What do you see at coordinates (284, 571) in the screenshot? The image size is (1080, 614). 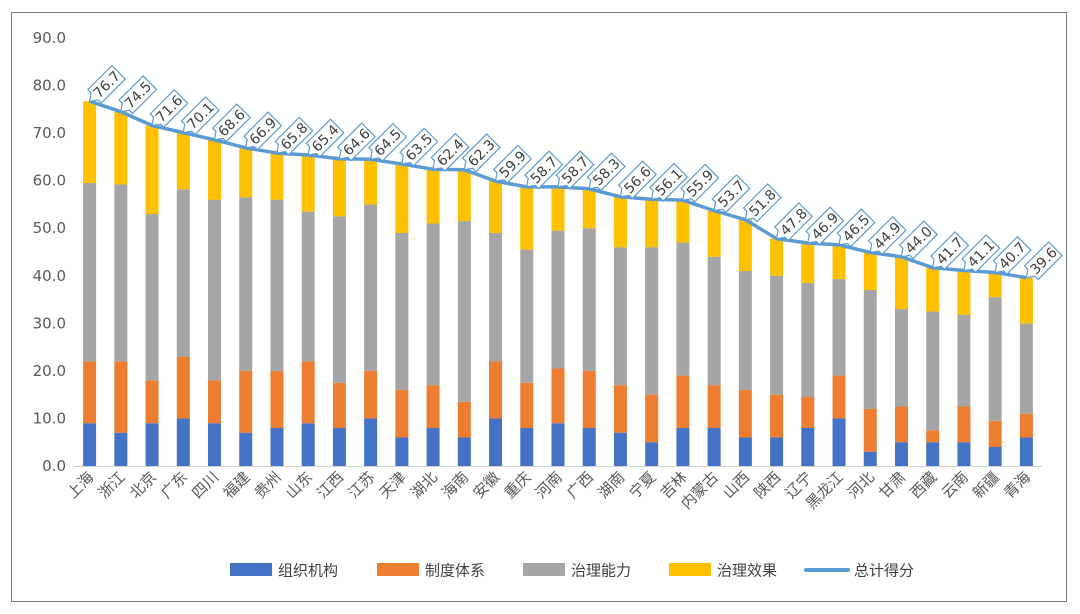 I see `legend-item: 组织机构` at bounding box center [284, 571].